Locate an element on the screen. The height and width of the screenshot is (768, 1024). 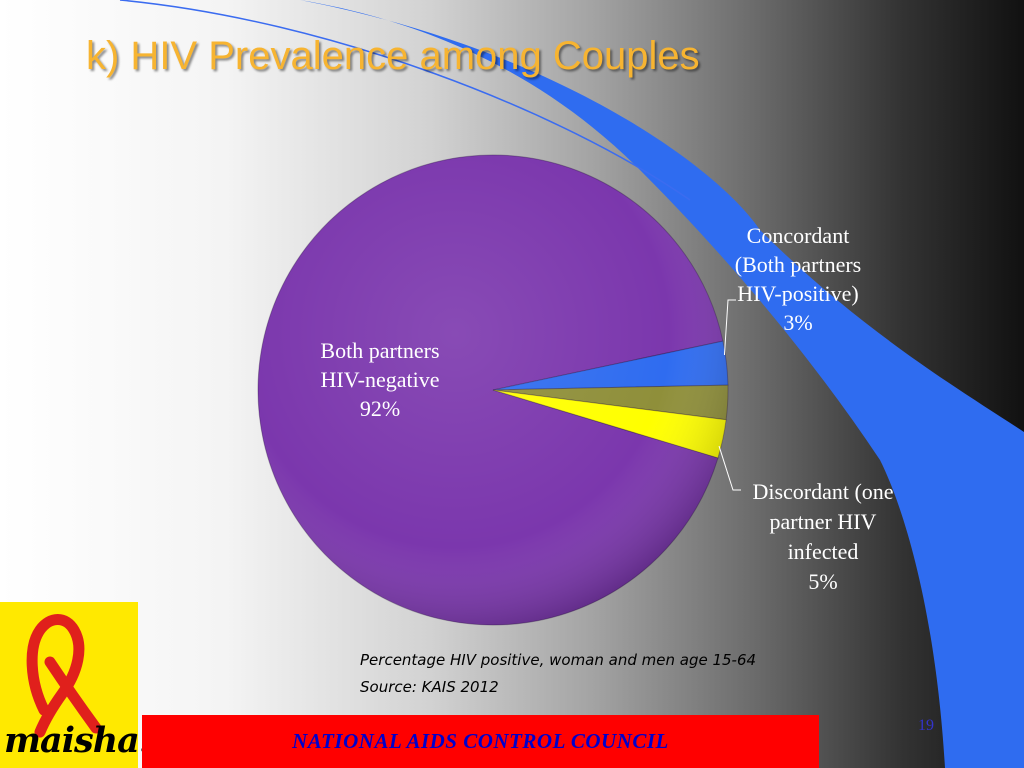
label-negative-line: HIV-negative is located at coordinates (380, 379).